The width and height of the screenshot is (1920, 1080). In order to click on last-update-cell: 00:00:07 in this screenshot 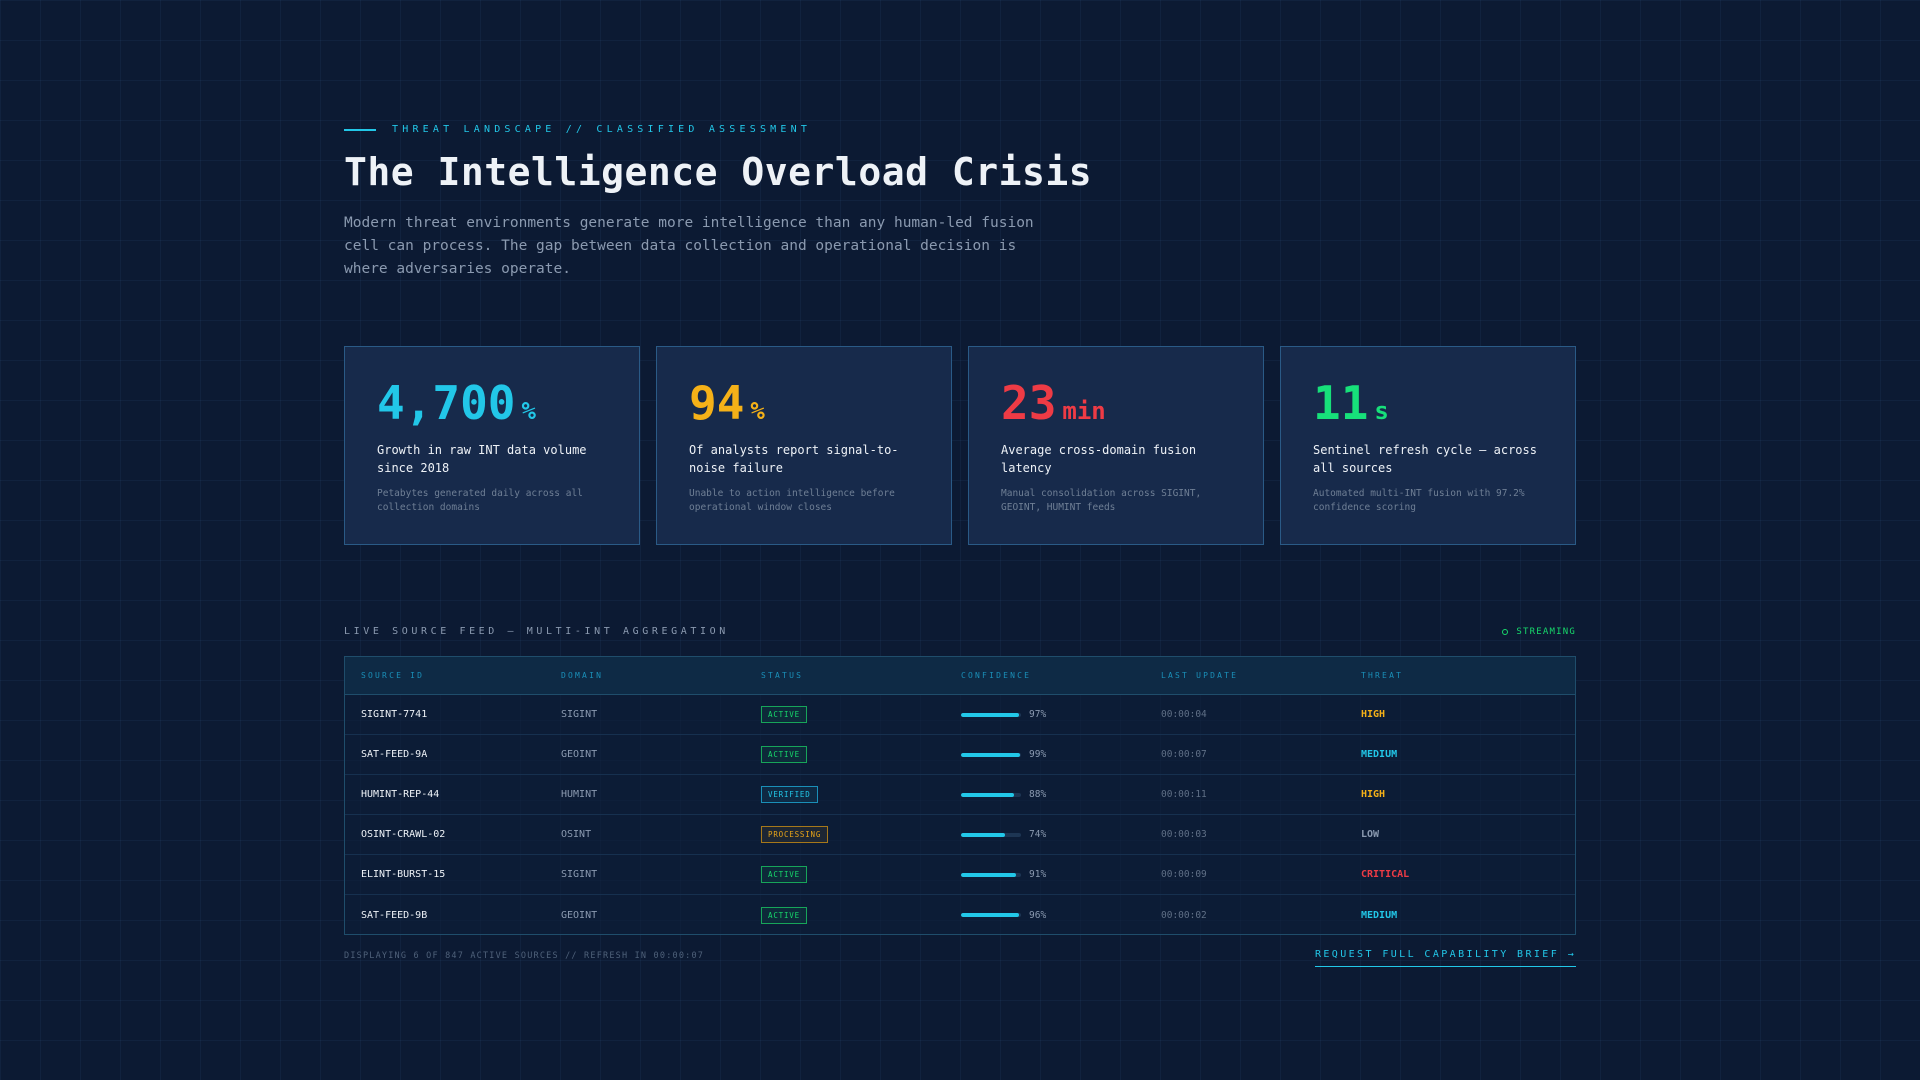, I will do `click(1184, 754)`.